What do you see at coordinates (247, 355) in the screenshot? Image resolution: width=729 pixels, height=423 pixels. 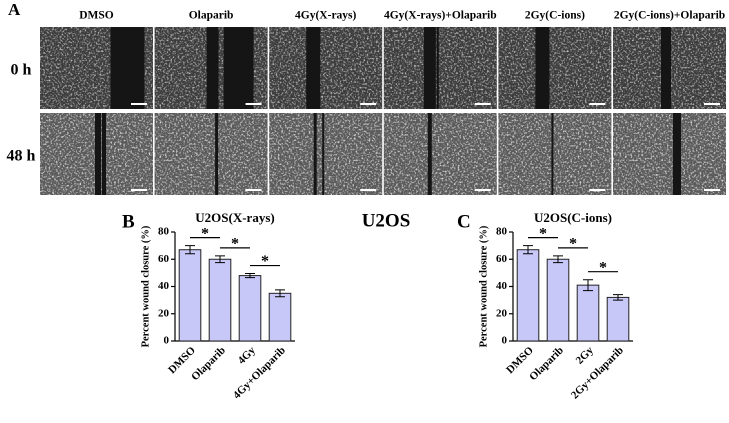 I see `x-tick-label: 4Gy` at bounding box center [247, 355].